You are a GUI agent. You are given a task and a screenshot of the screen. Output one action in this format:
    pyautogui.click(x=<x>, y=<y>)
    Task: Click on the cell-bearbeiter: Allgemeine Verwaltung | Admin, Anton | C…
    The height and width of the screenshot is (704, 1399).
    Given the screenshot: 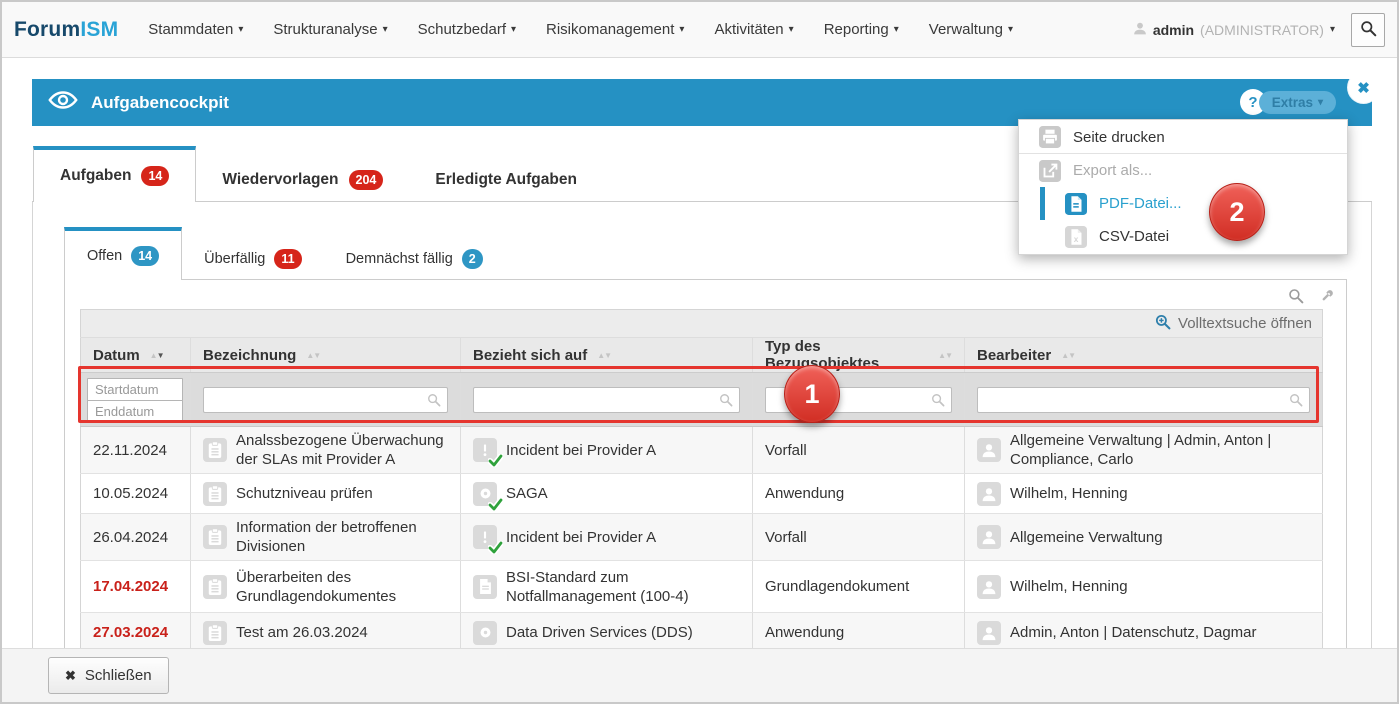 What is the action you would take?
    pyautogui.click(x=1143, y=450)
    